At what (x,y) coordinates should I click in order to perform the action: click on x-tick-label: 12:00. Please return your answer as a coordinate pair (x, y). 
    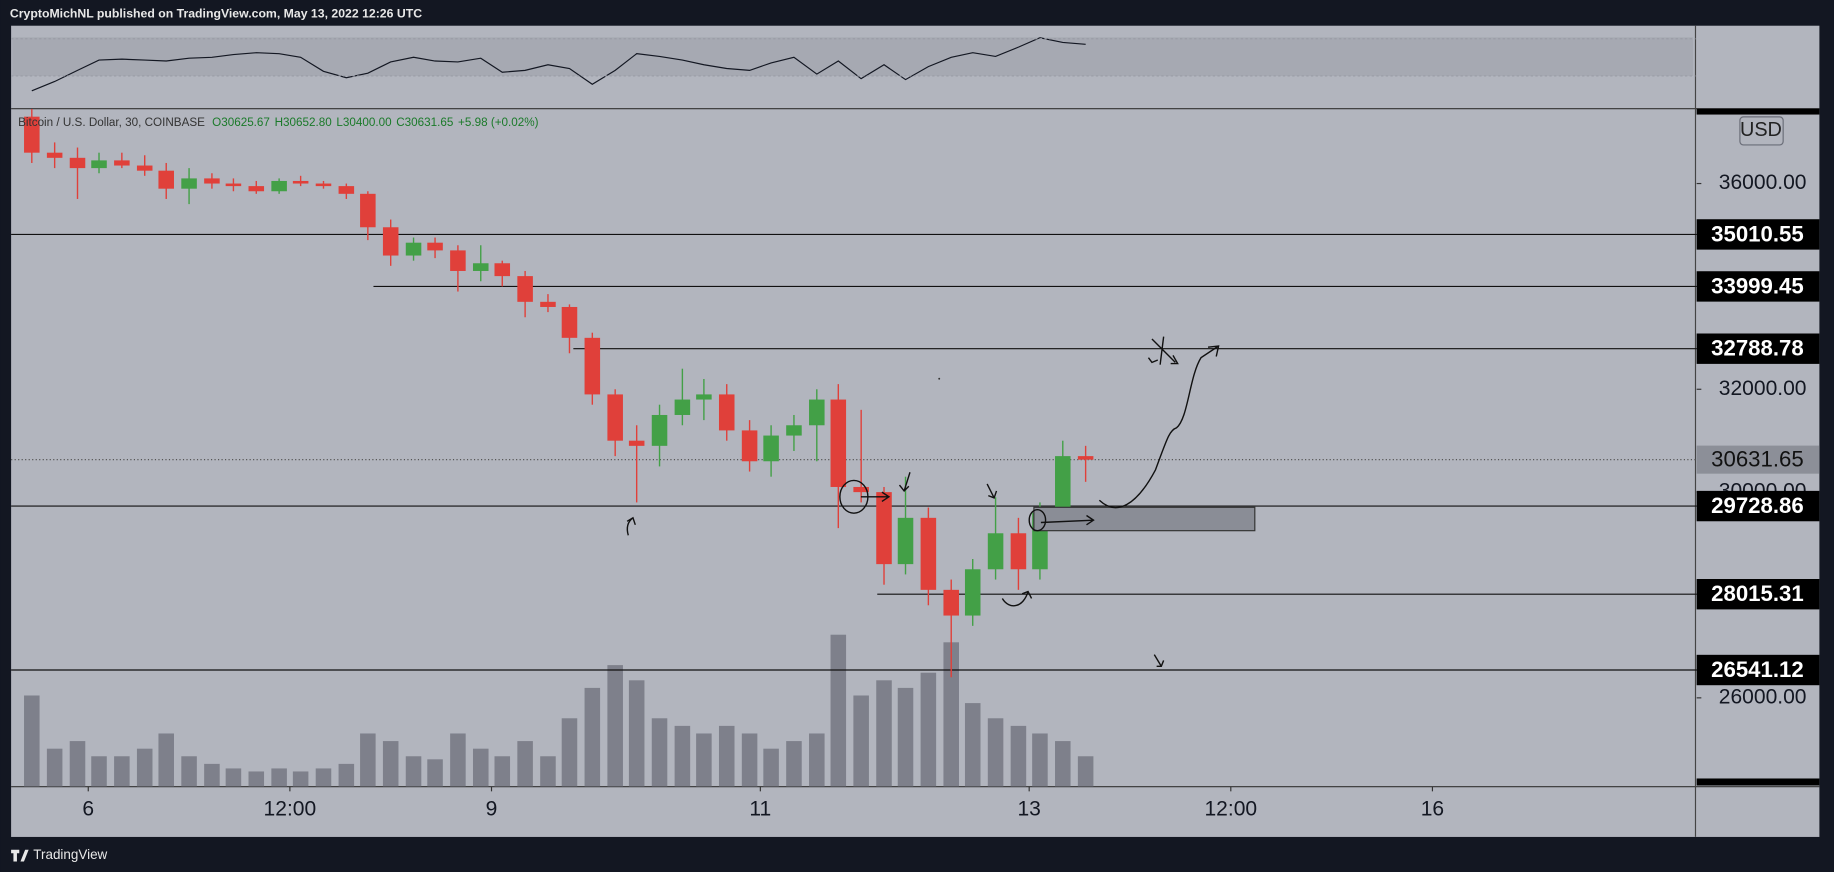
    Looking at the image, I should click on (290, 809).